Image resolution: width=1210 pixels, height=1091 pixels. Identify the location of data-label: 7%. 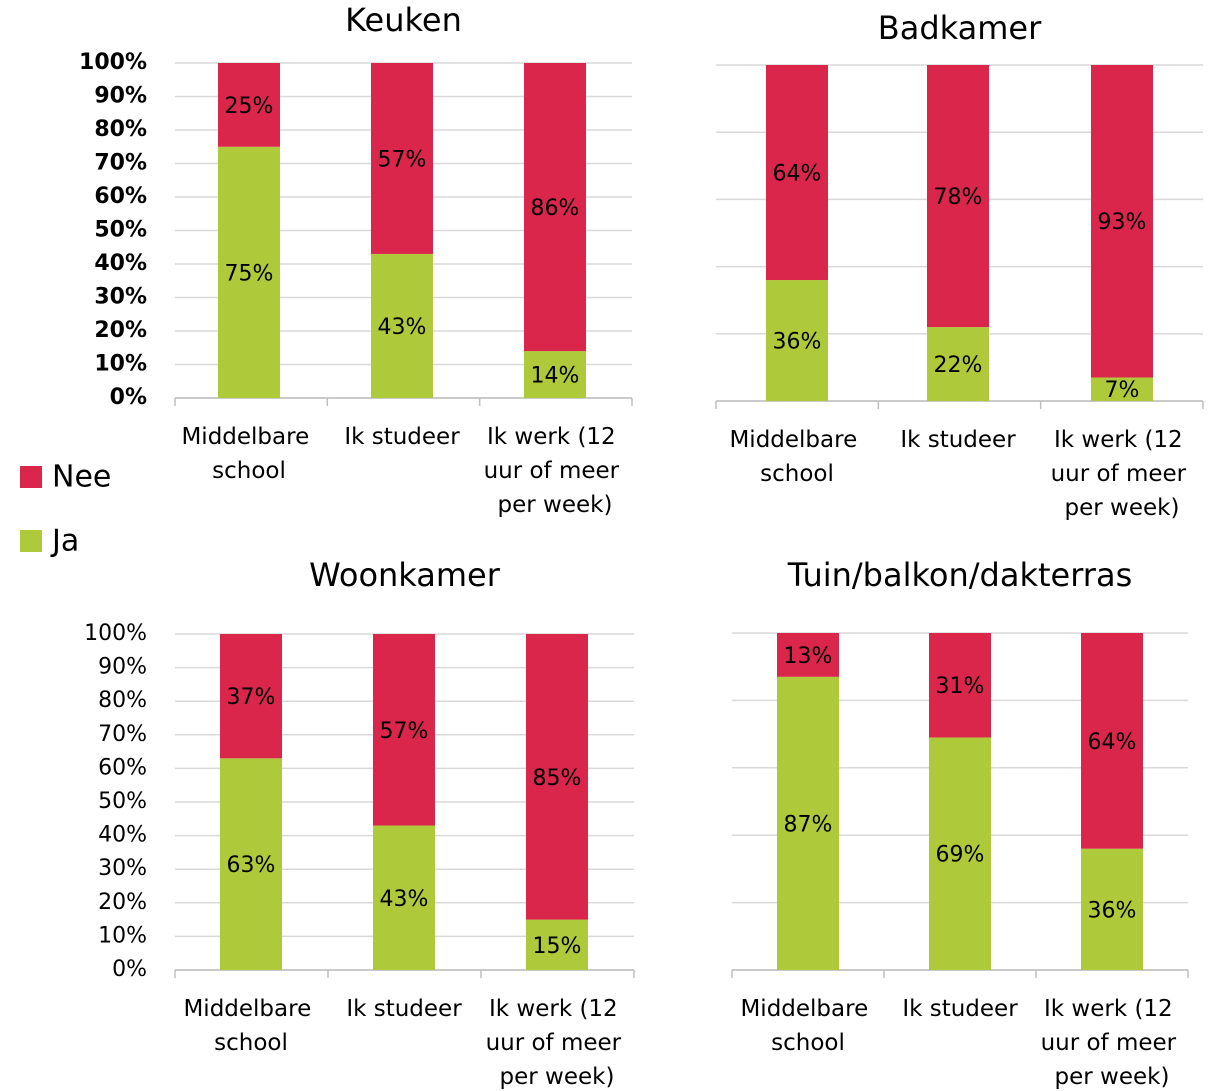
(1122, 390).